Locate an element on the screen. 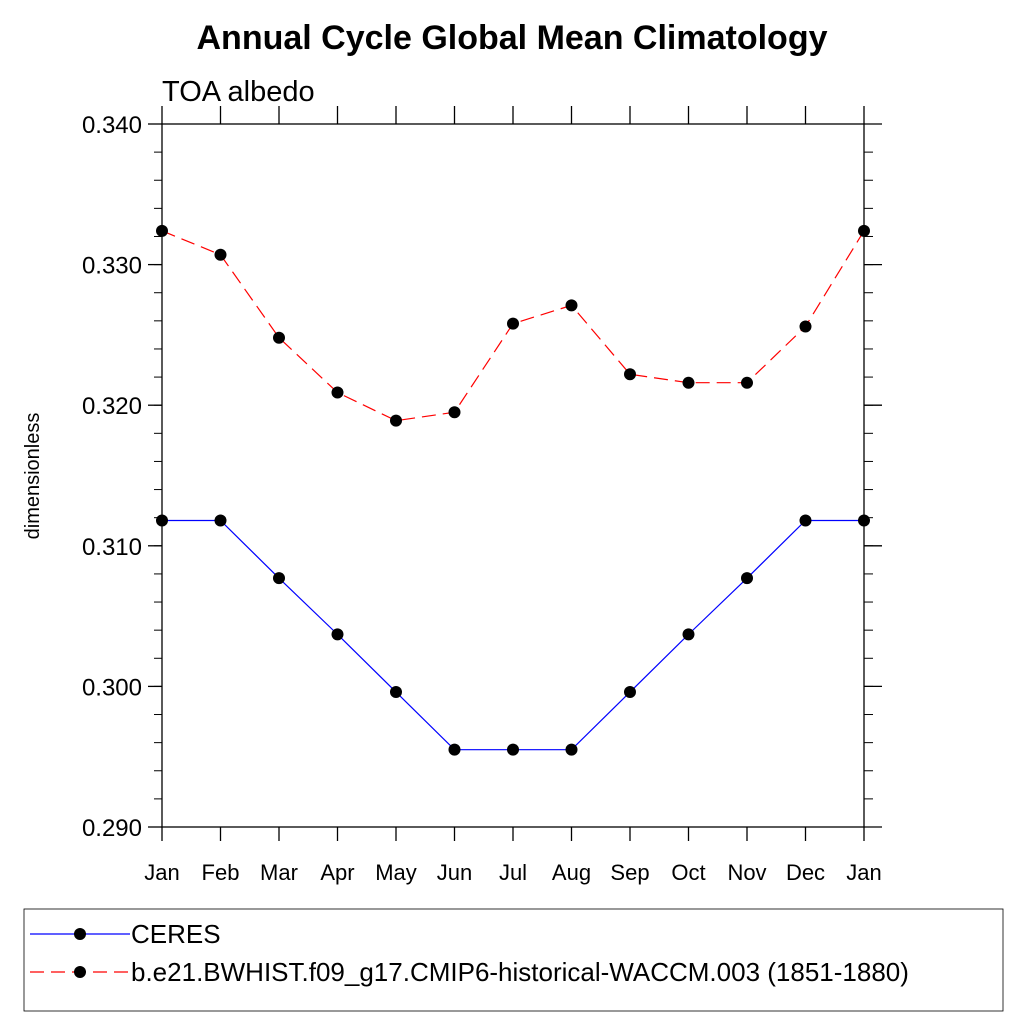  x-tick-label: May is located at coordinates (396, 872).